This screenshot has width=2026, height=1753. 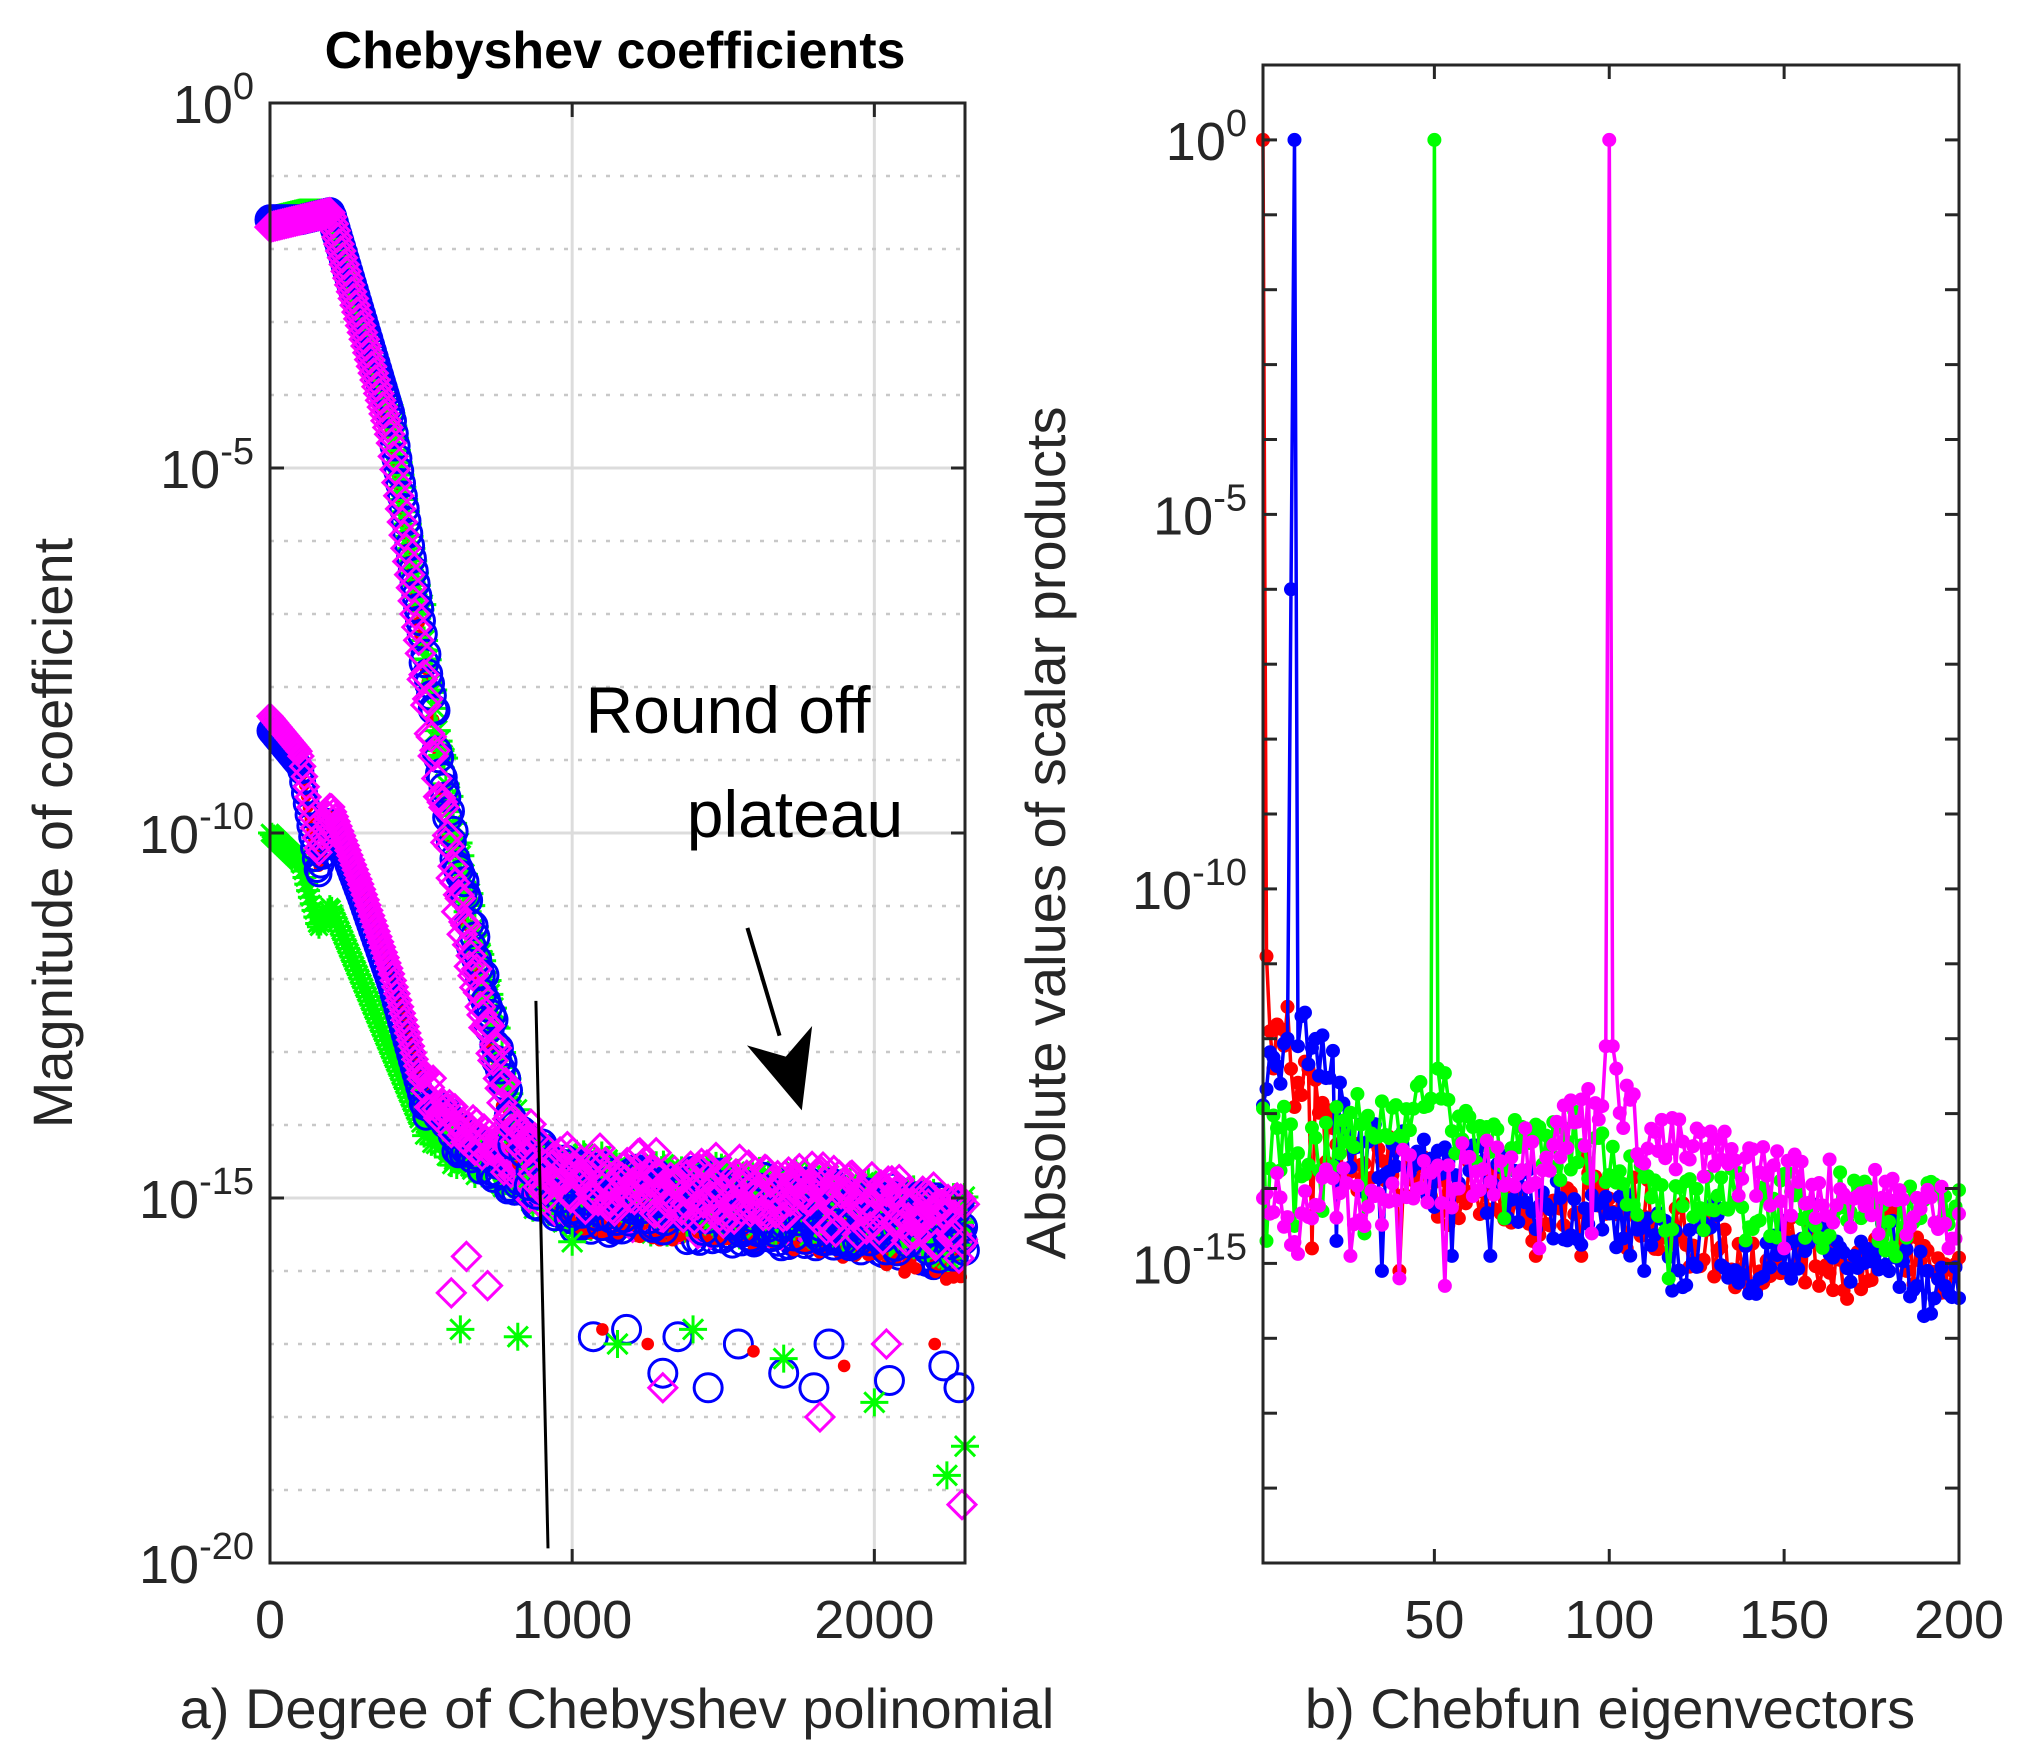 What do you see at coordinates (769, 1348) in the screenshot?
I see `outliers` at bounding box center [769, 1348].